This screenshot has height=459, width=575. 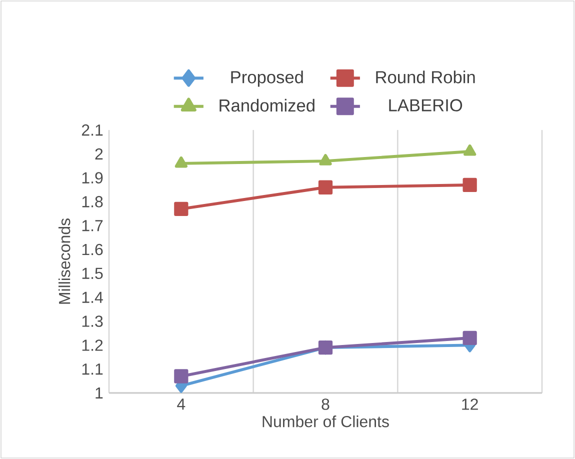 What do you see at coordinates (92, 202) in the screenshot?
I see `y-tick-label: 1.8` at bounding box center [92, 202].